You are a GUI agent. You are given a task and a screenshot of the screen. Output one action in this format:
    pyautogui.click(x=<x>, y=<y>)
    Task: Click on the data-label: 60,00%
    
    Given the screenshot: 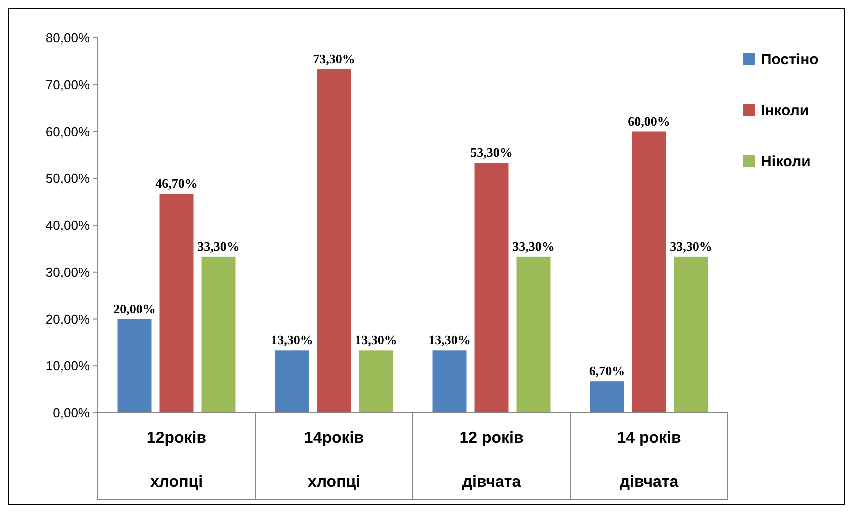 What is the action you would take?
    pyautogui.click(x=649, y=121)
    